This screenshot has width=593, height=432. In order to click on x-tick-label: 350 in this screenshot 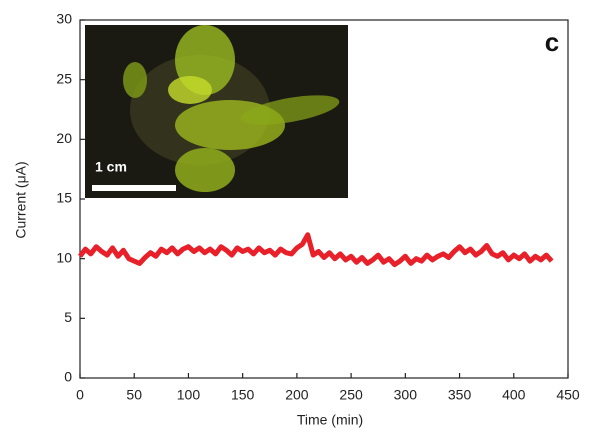, I will do `click(460, 395)`.